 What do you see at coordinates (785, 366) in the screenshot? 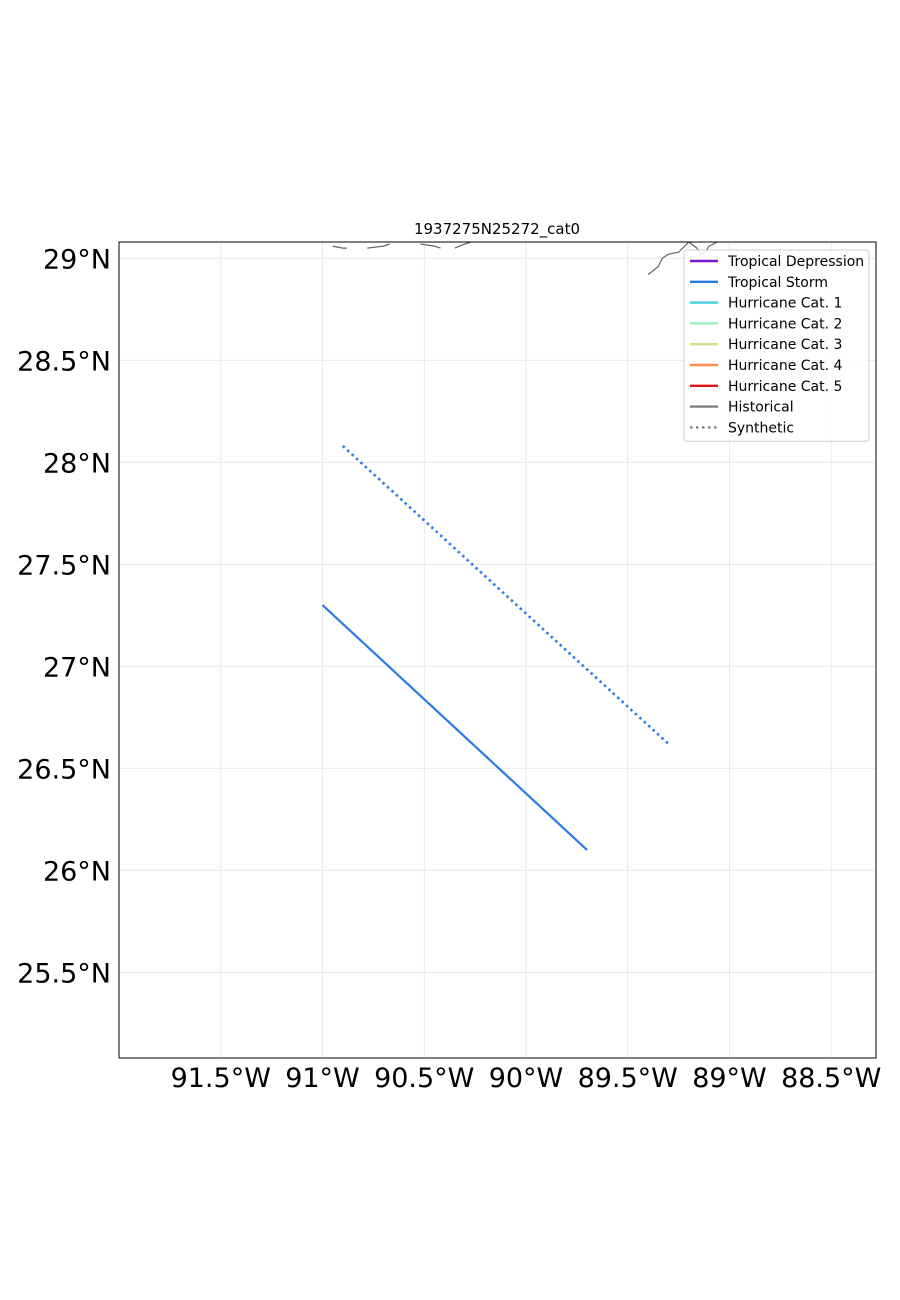
I see `legend-label-5: Hurricane Cat. 4` at bounding box center [785, 366].